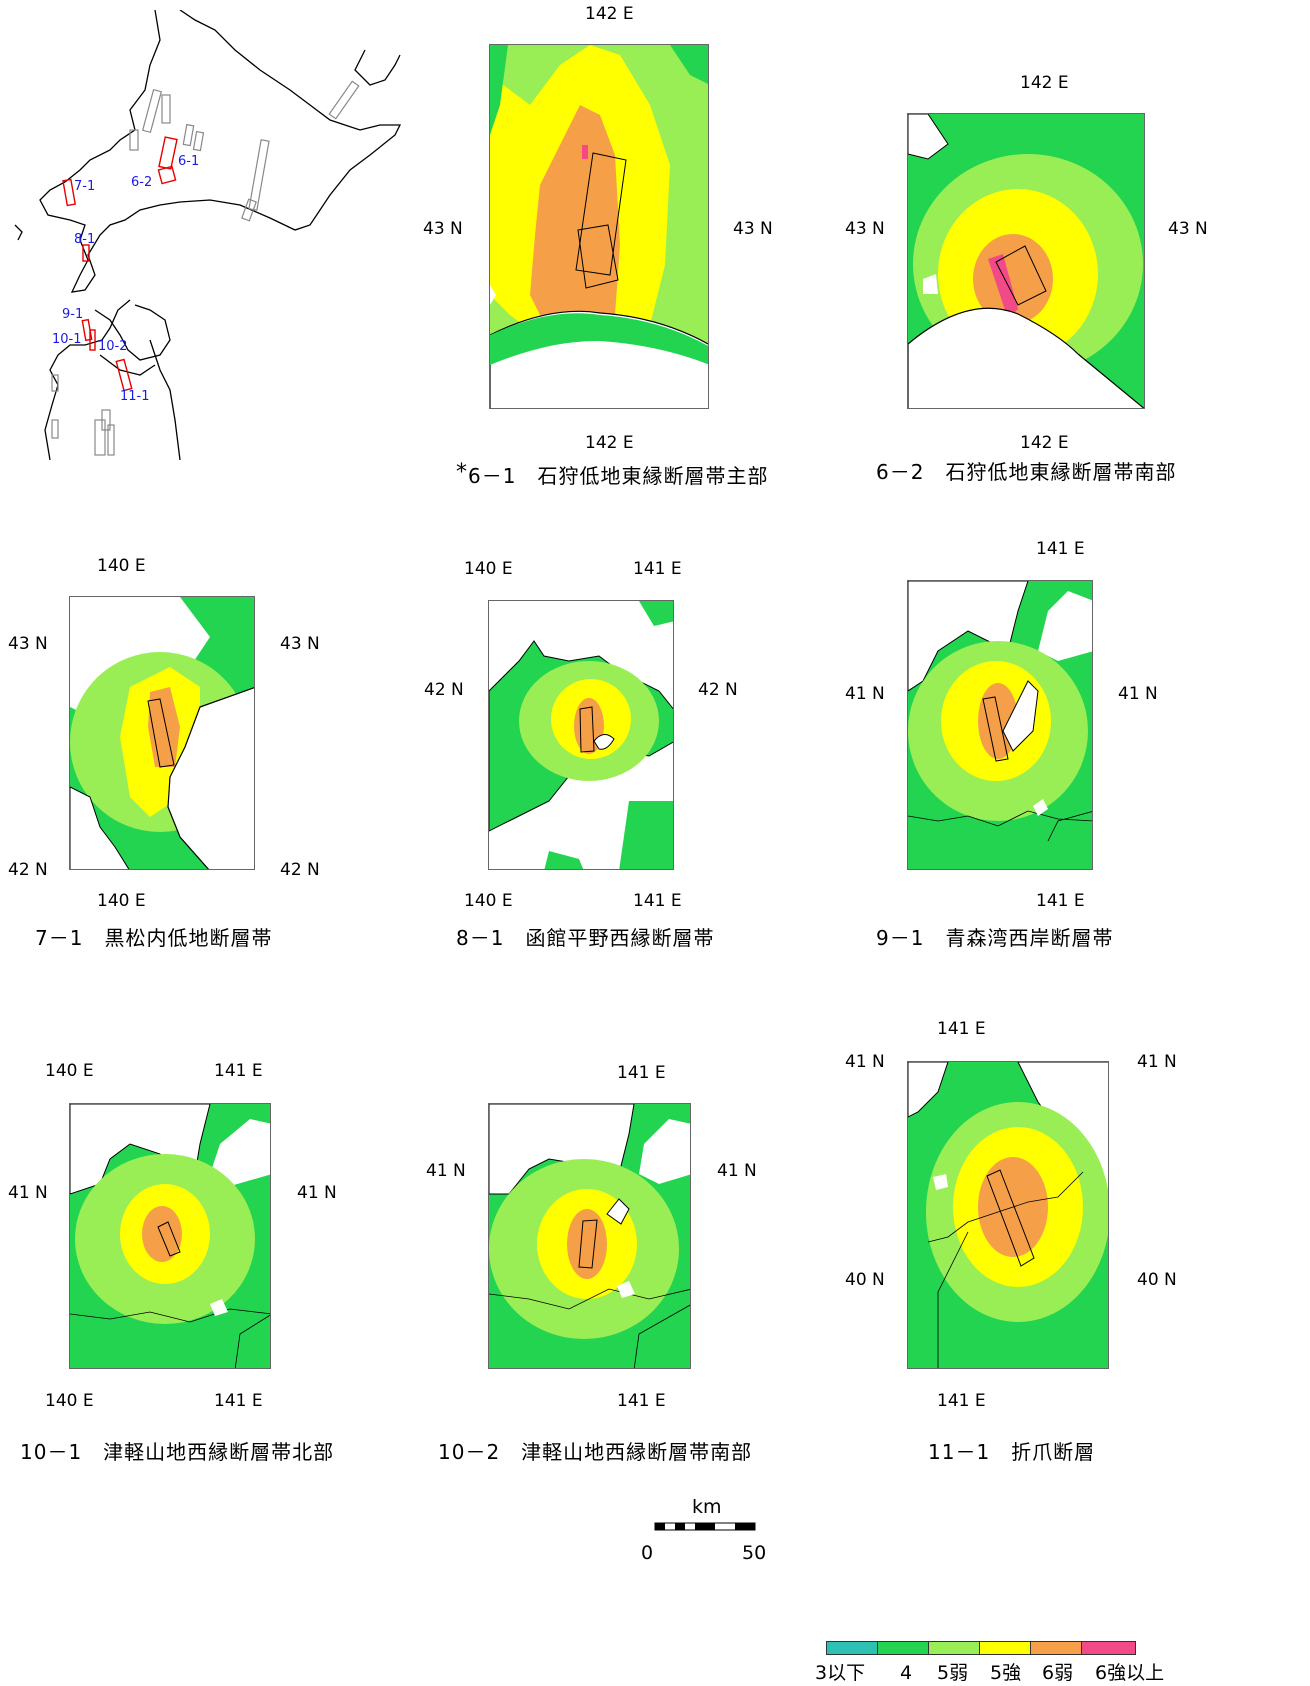  I want to click on panel-caption: *6－1 石狩低地東縁断層帯主部, so click(612, 474).